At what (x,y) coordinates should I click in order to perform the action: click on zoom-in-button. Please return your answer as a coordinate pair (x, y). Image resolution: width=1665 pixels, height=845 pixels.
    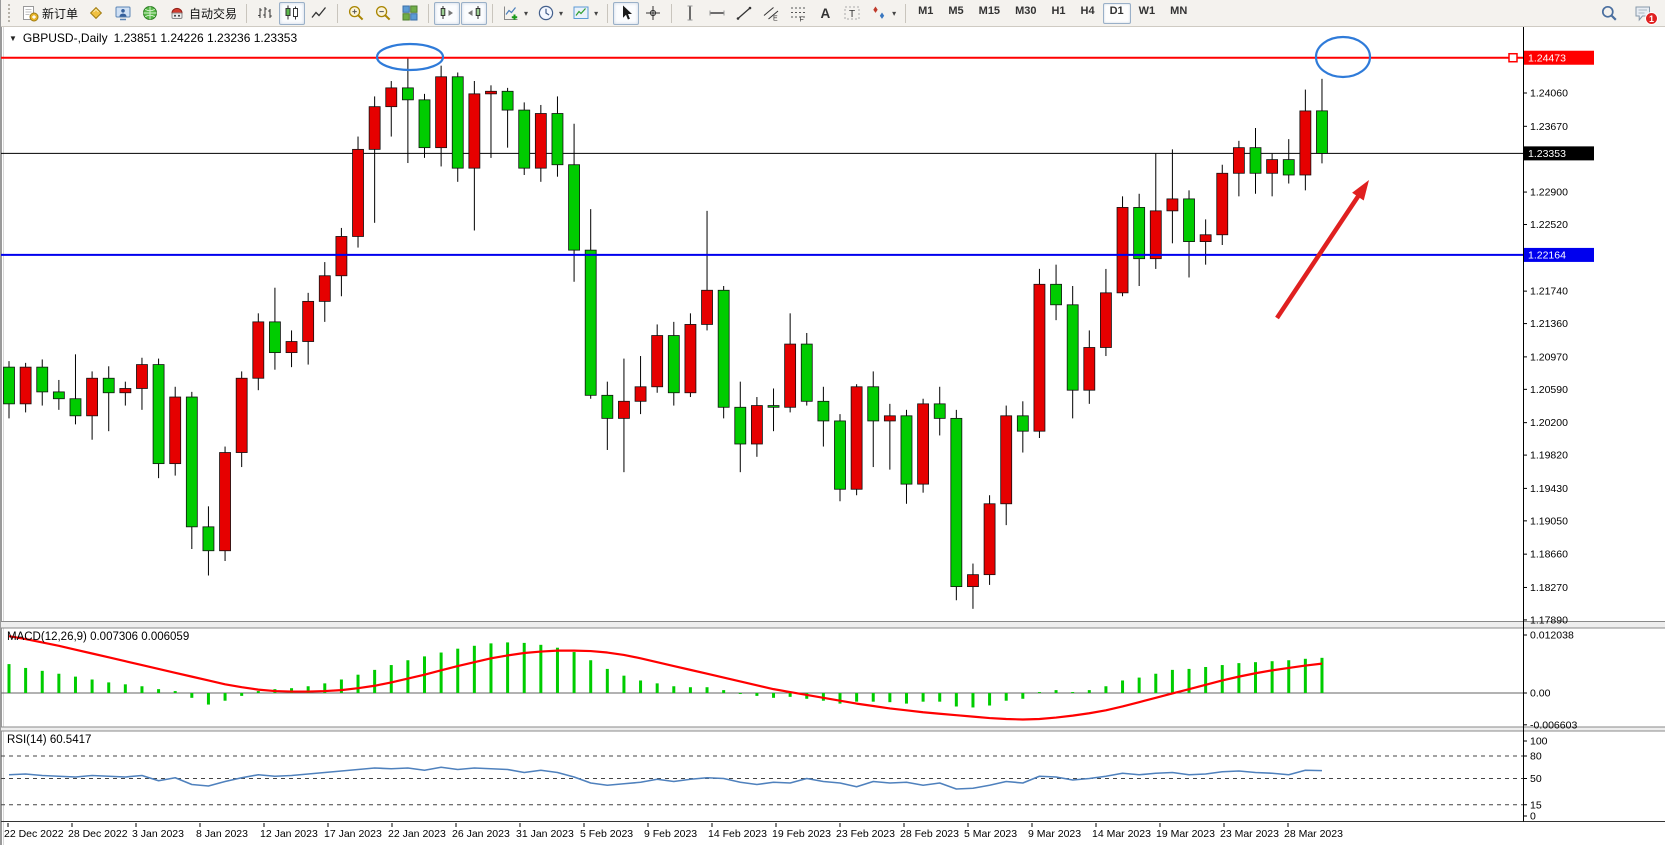
    Looking at the image, I should click on (356, 13).